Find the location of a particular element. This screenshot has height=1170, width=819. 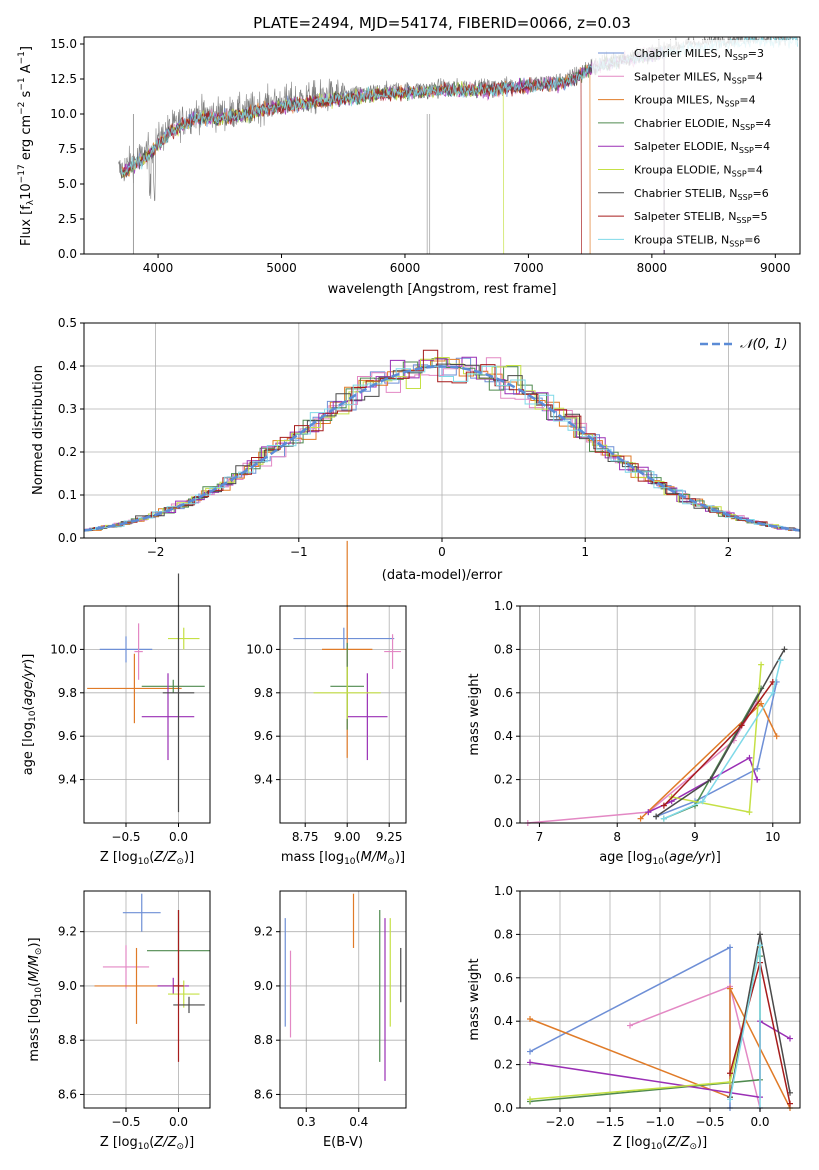

y-tick-label: 0.6 is located at coordinates (503, 693).